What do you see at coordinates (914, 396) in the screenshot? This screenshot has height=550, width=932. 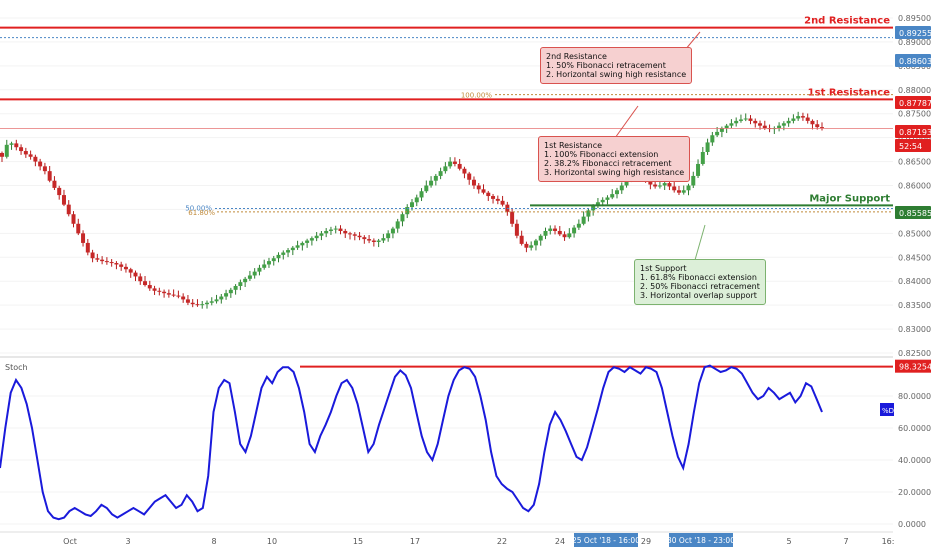 I see `stoch-tick-label: 80.0000` at bounding box center [914, 396].